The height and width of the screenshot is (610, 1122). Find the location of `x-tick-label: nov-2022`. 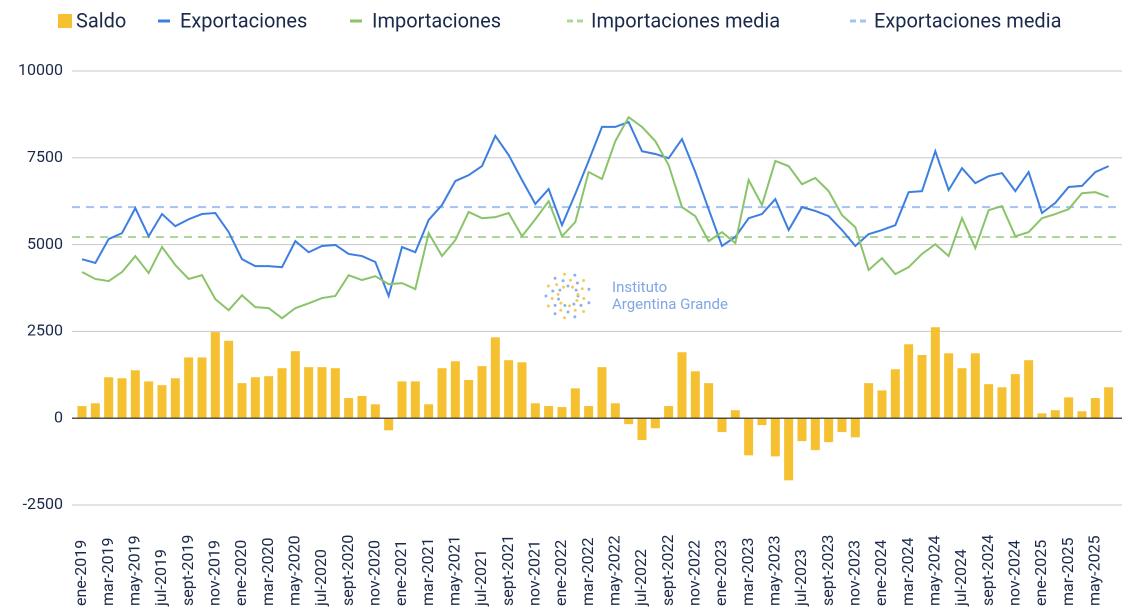

x-tick-label: nov-2022 is located at coordinates (694, 573).